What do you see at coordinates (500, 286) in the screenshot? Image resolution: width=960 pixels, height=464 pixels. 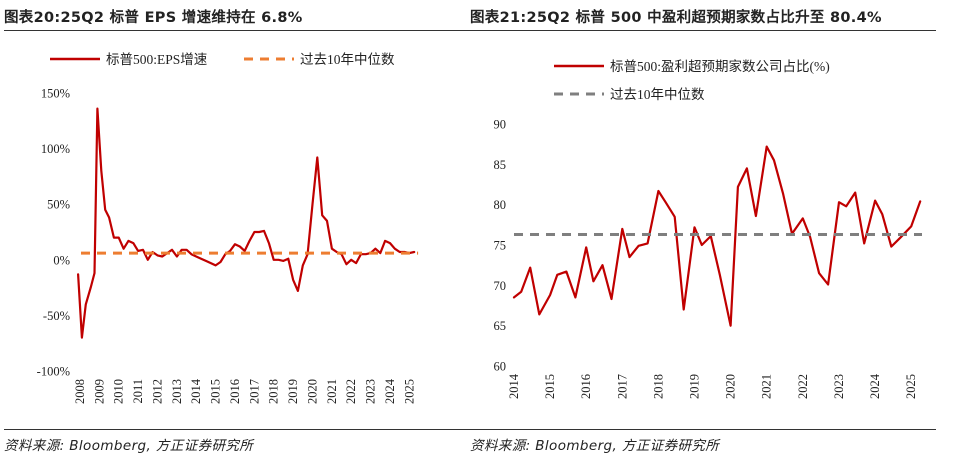 I see `y-tick-label: 70` at bounding box center [500, 286].